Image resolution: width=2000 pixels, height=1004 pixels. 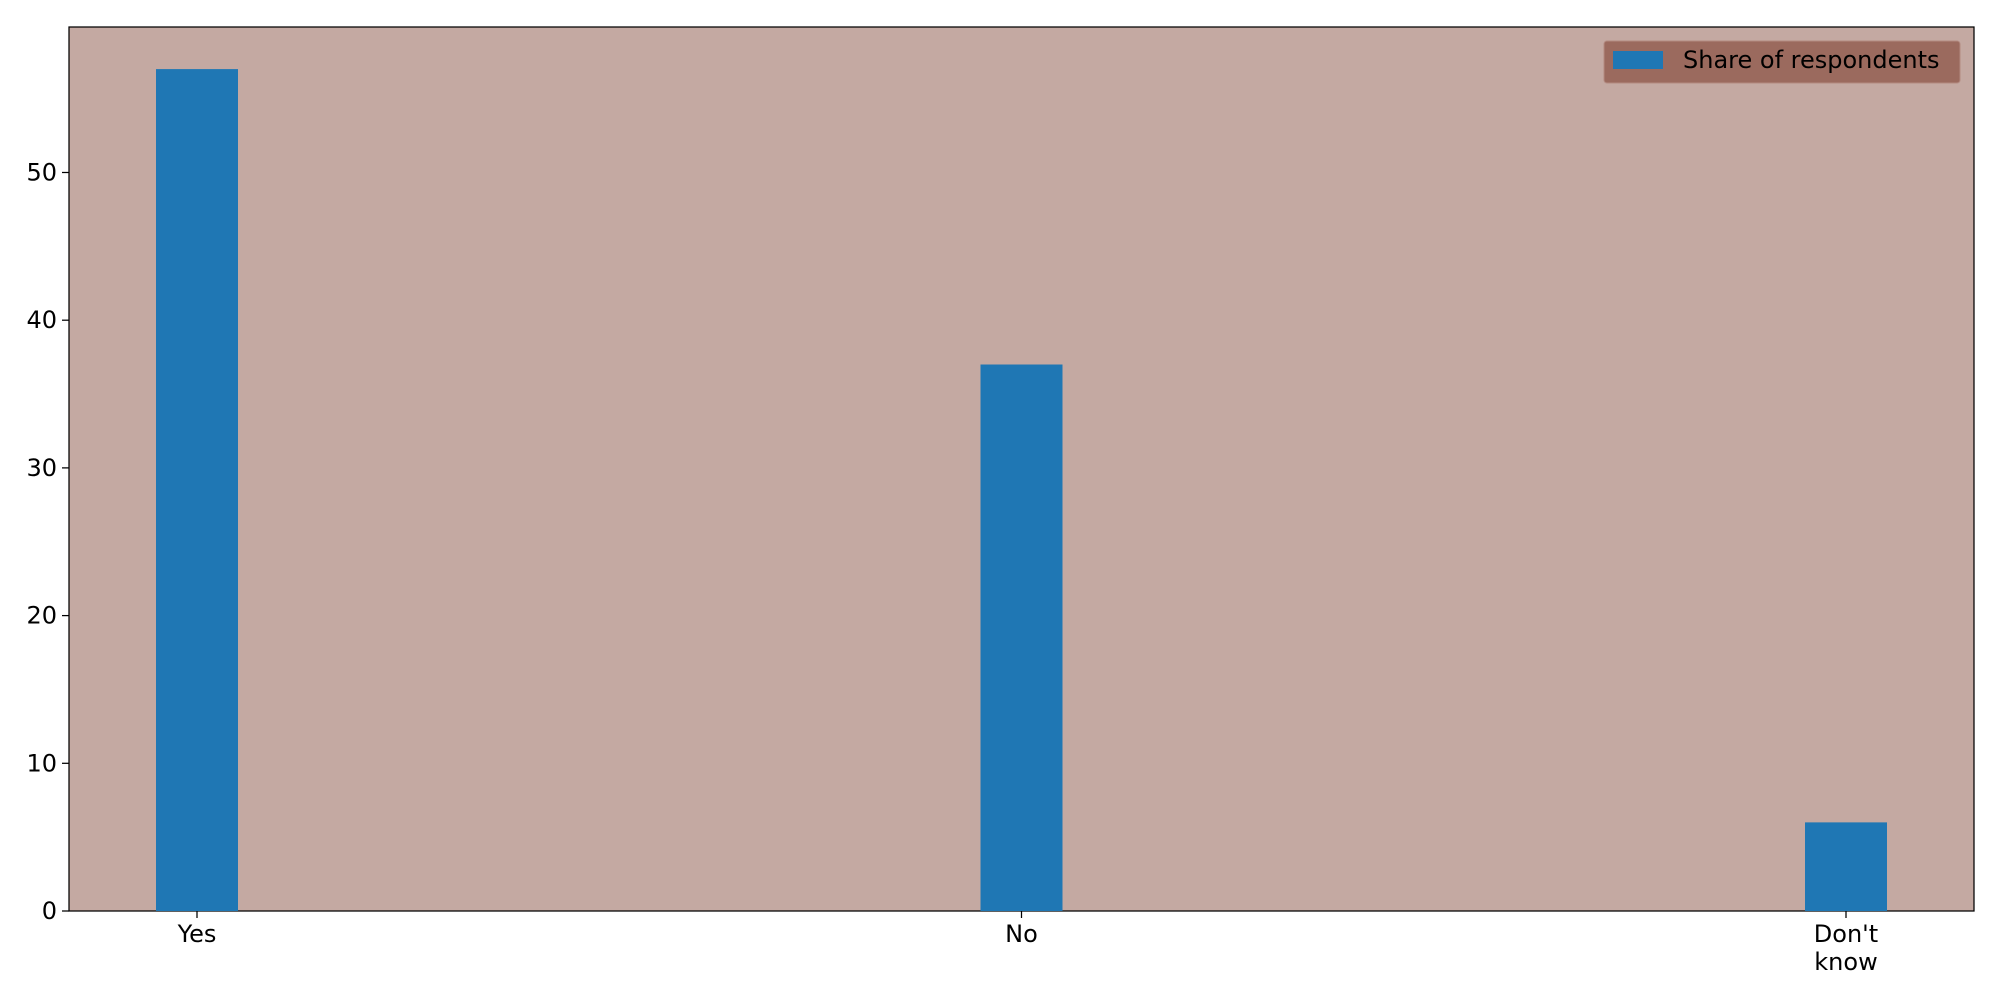 What do you see at coordinates (41, 320) in the screenshot?
I see `y-tick-label-4: 40` at bounding box center [41, 320].